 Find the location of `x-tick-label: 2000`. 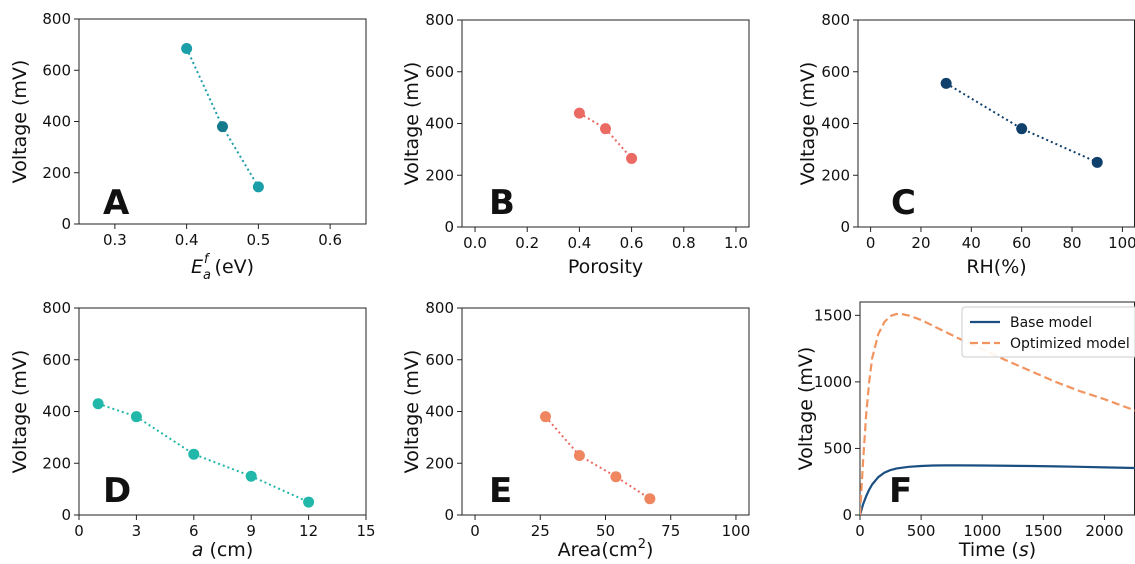

x-tick-label: 2000 is located at coordinates (1104, 531).